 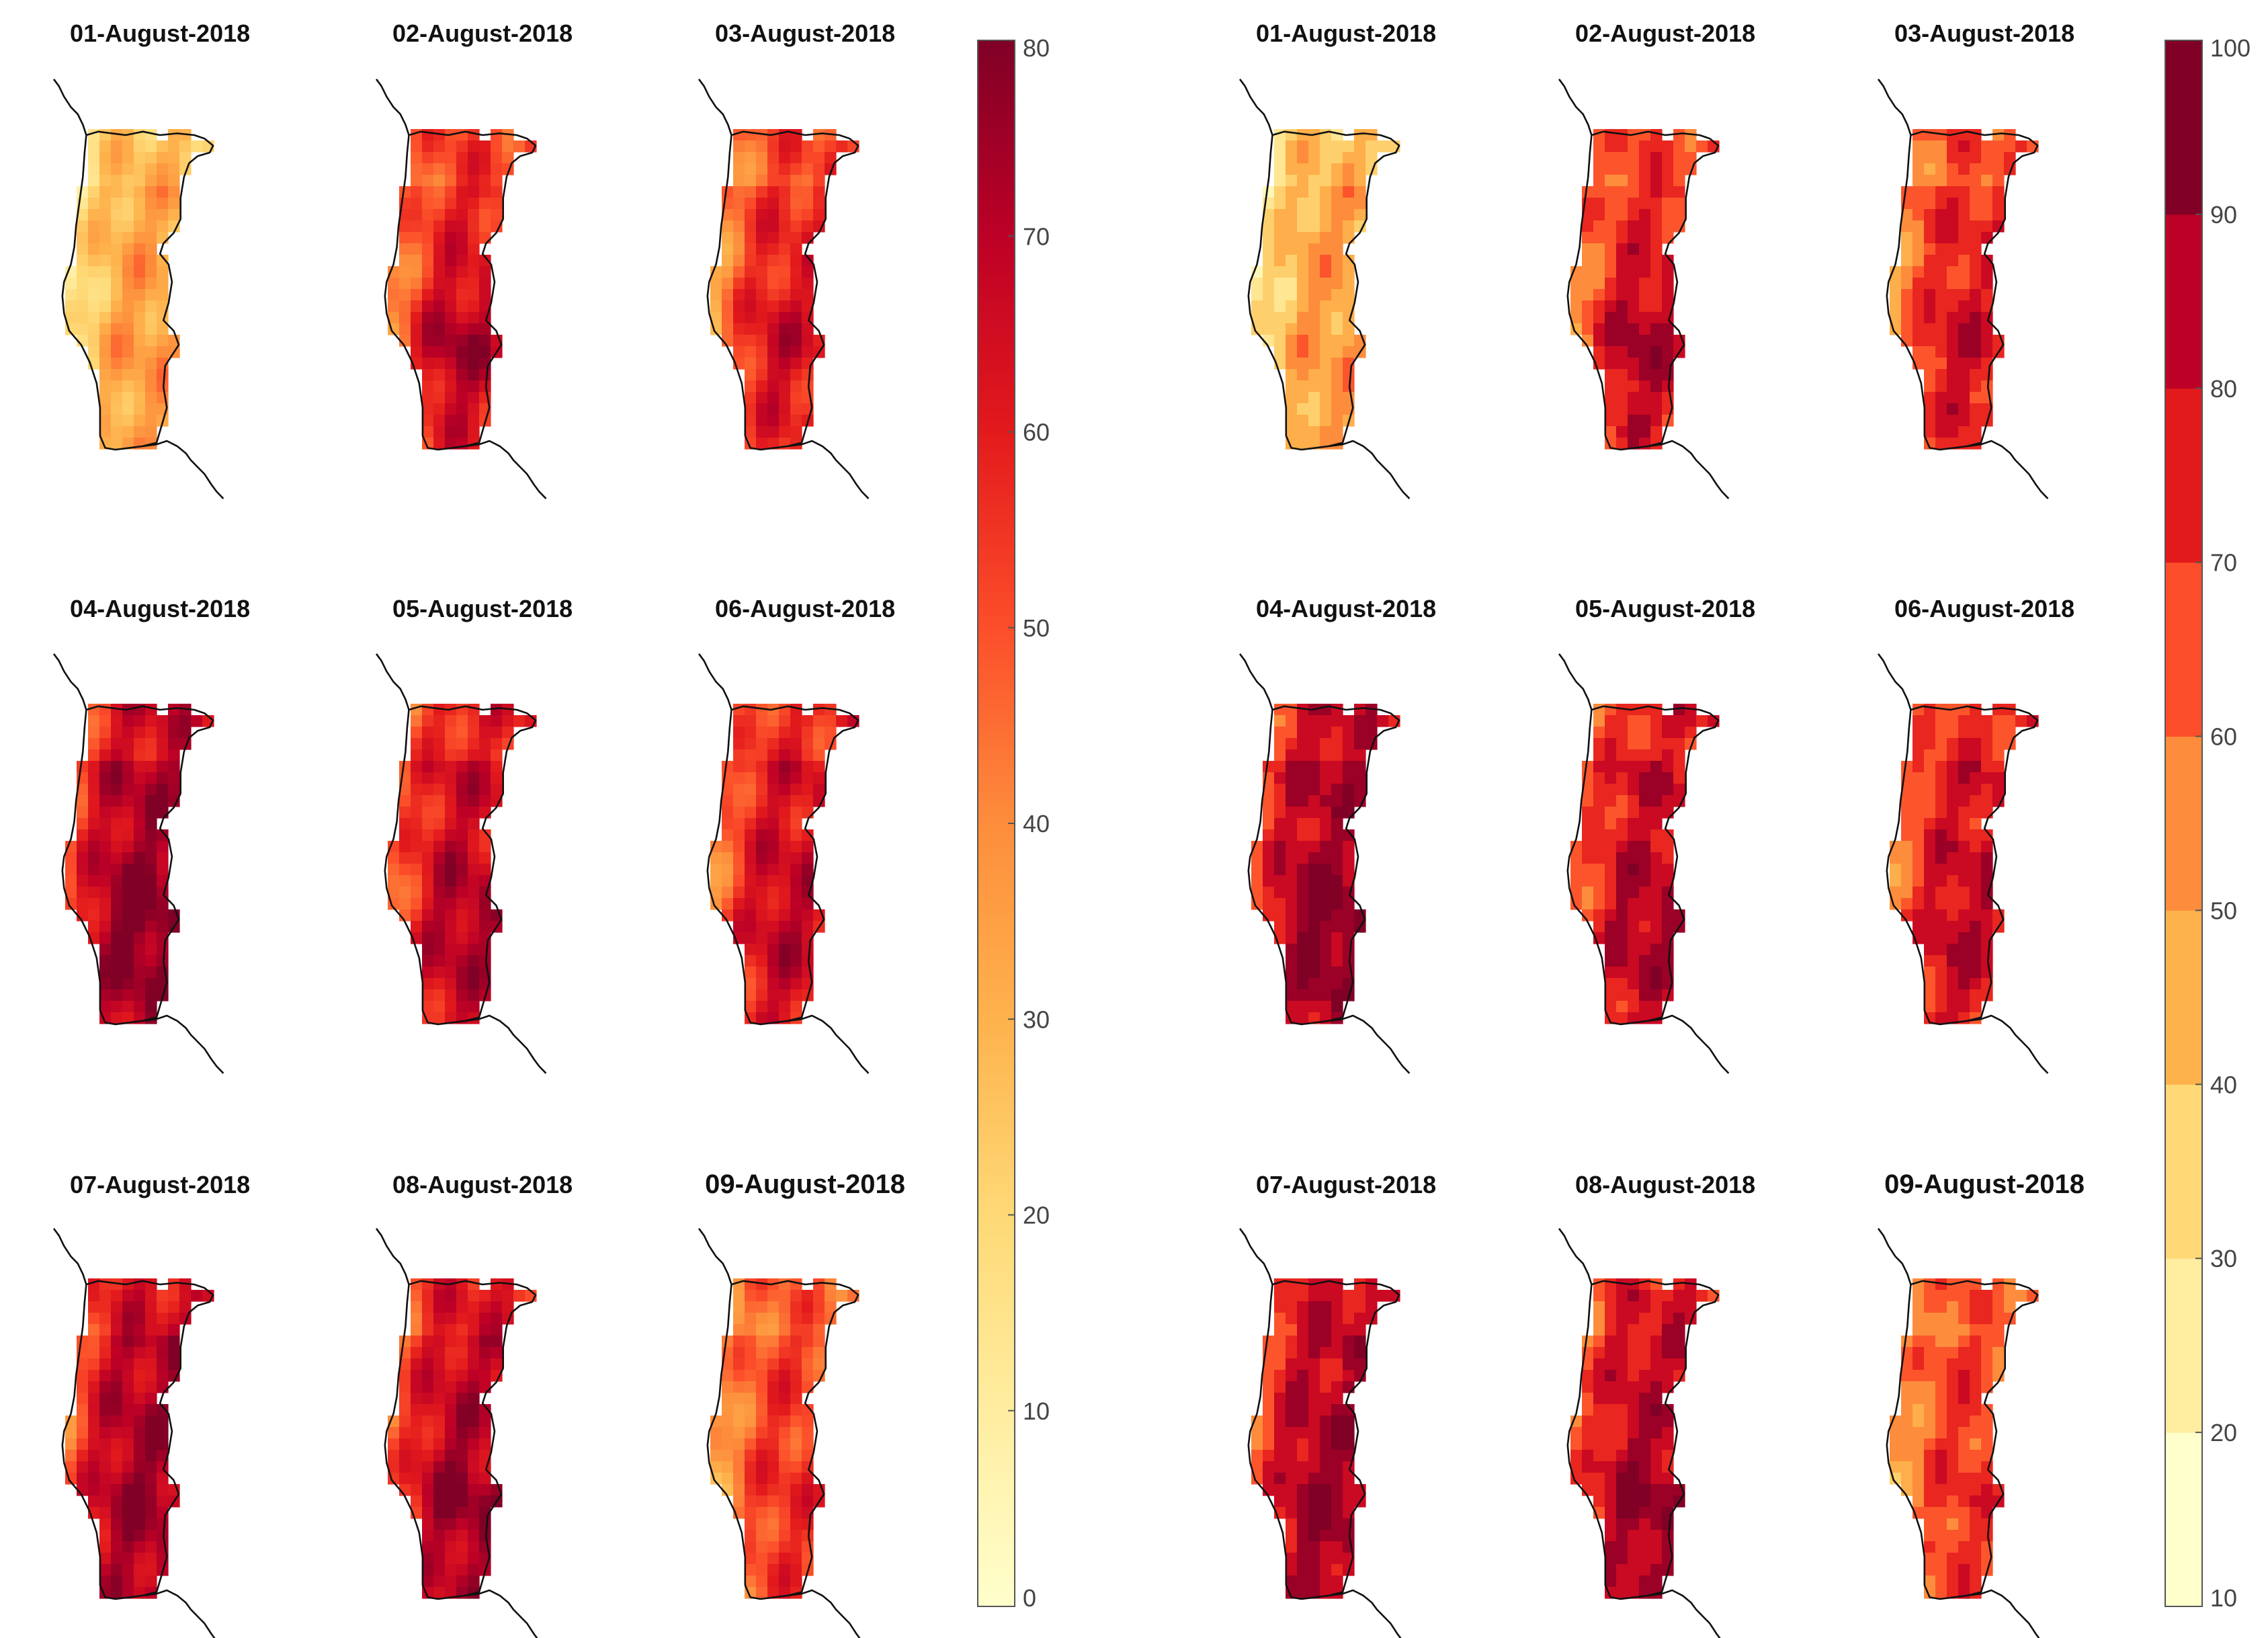 I want to click on southern-coastline, so click(x=506, y=1044).